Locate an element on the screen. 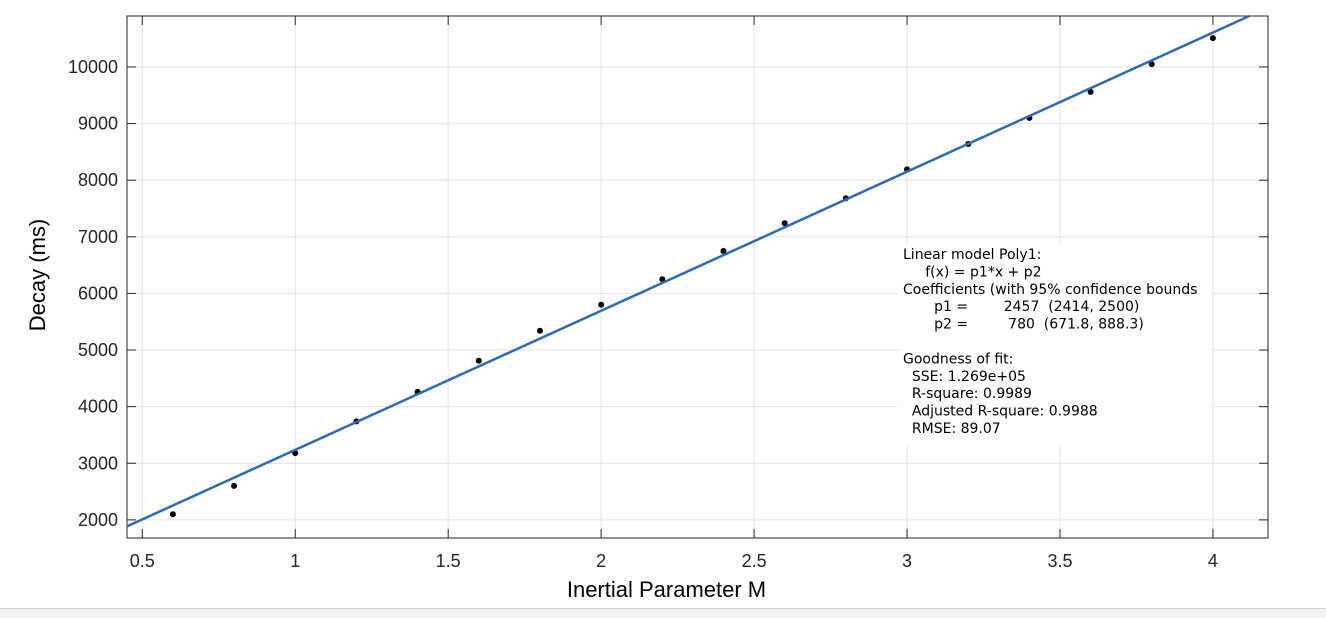  x-tick-label: 2.5 is located at coordinates (754, 561).